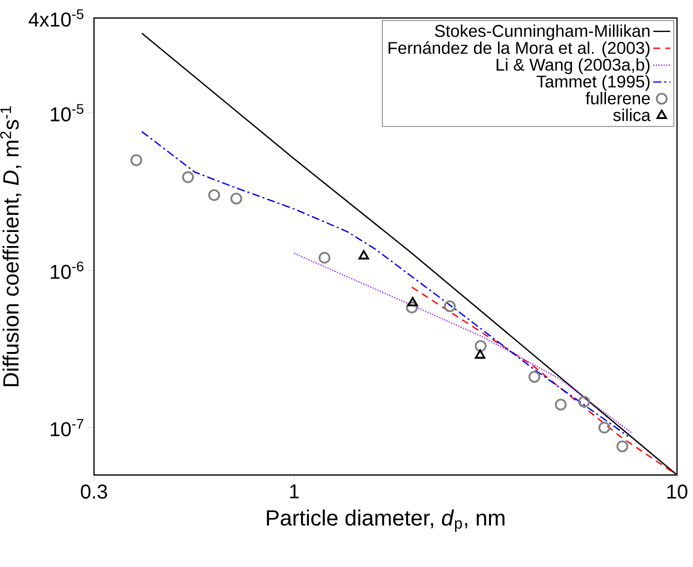  Describe the element at coordinates (294, 491) in the screenshot. I see `x-tick-label: 1` at that location.